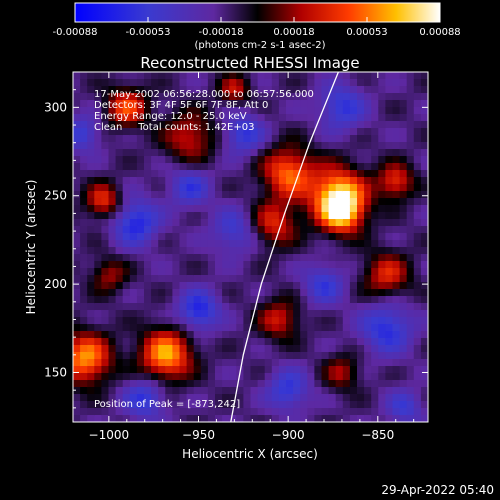 The height and width of the screenshot is (500, 500). Describe the element at coordinates (55, 284) in the screenshot. I see `y-tick-label: 200` at that location.